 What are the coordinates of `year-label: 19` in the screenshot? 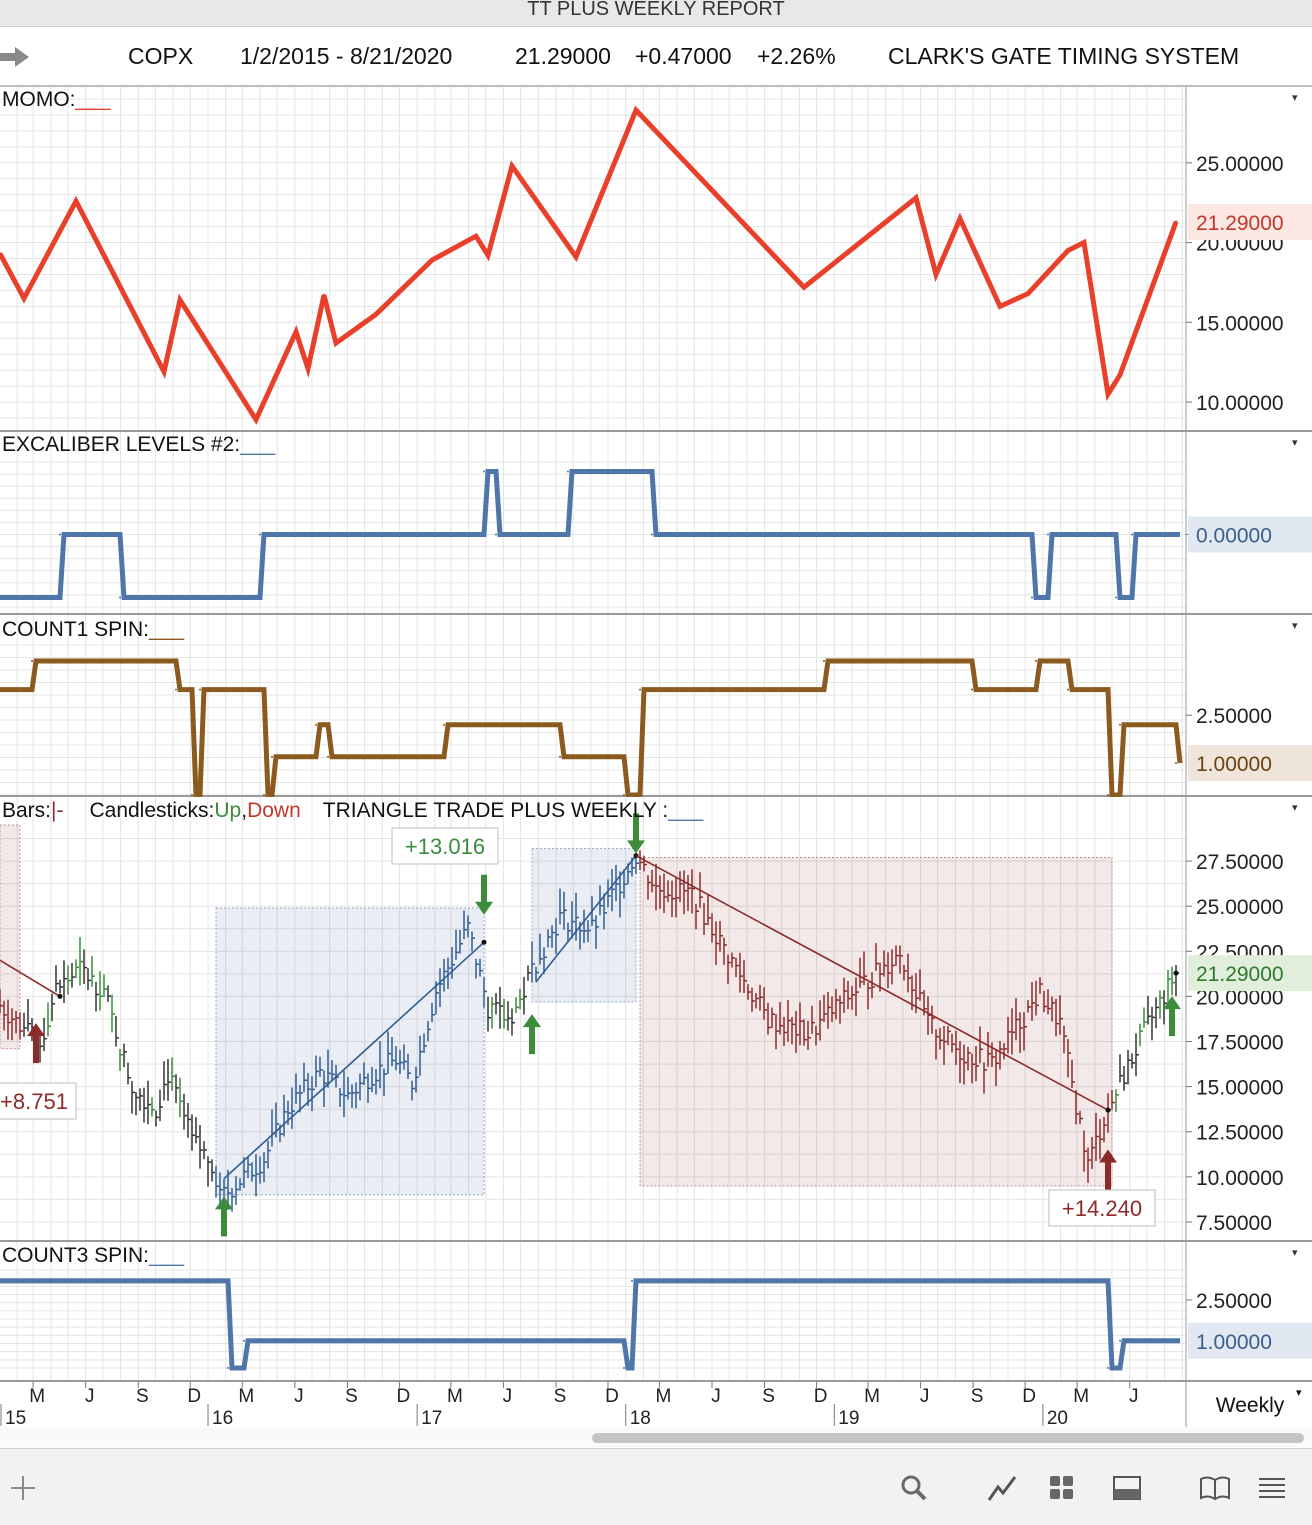 It's located at (848, 1418).